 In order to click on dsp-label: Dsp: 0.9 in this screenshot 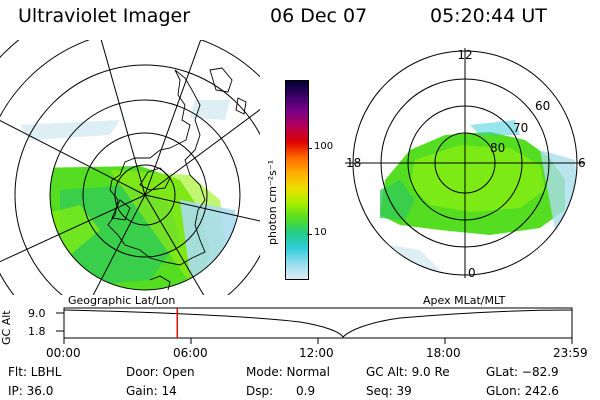, I will do `click(281, 391)`.